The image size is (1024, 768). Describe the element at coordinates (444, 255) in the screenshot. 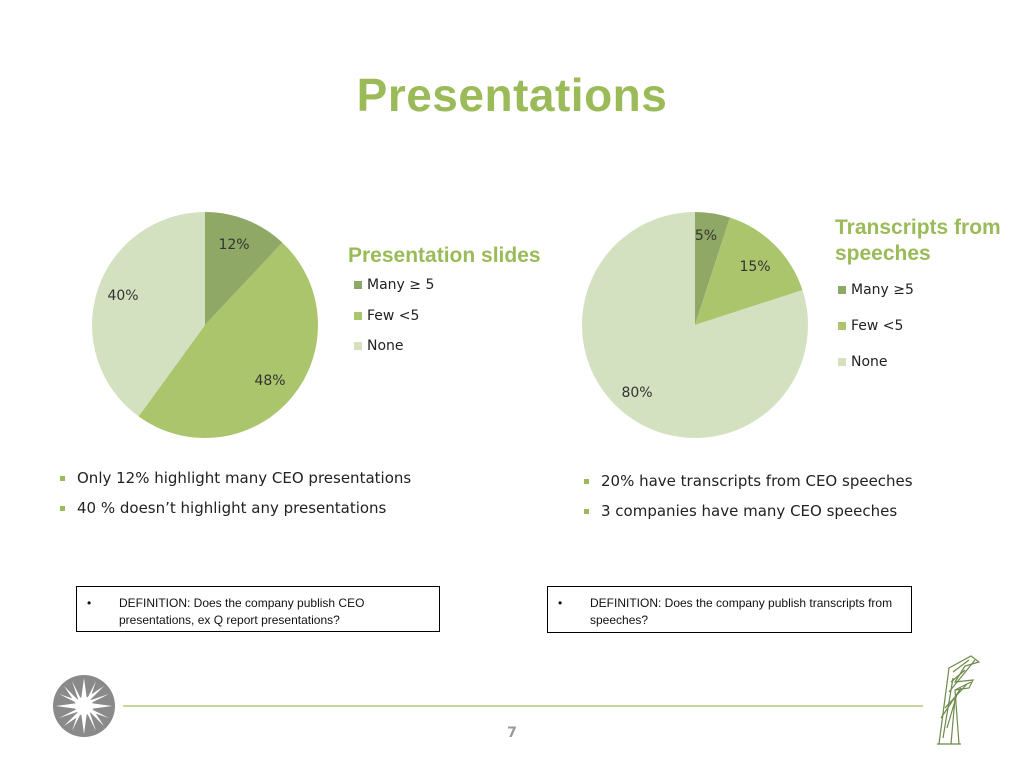

I see `chart-title-presentation-slides: Presentation slides` at that location.